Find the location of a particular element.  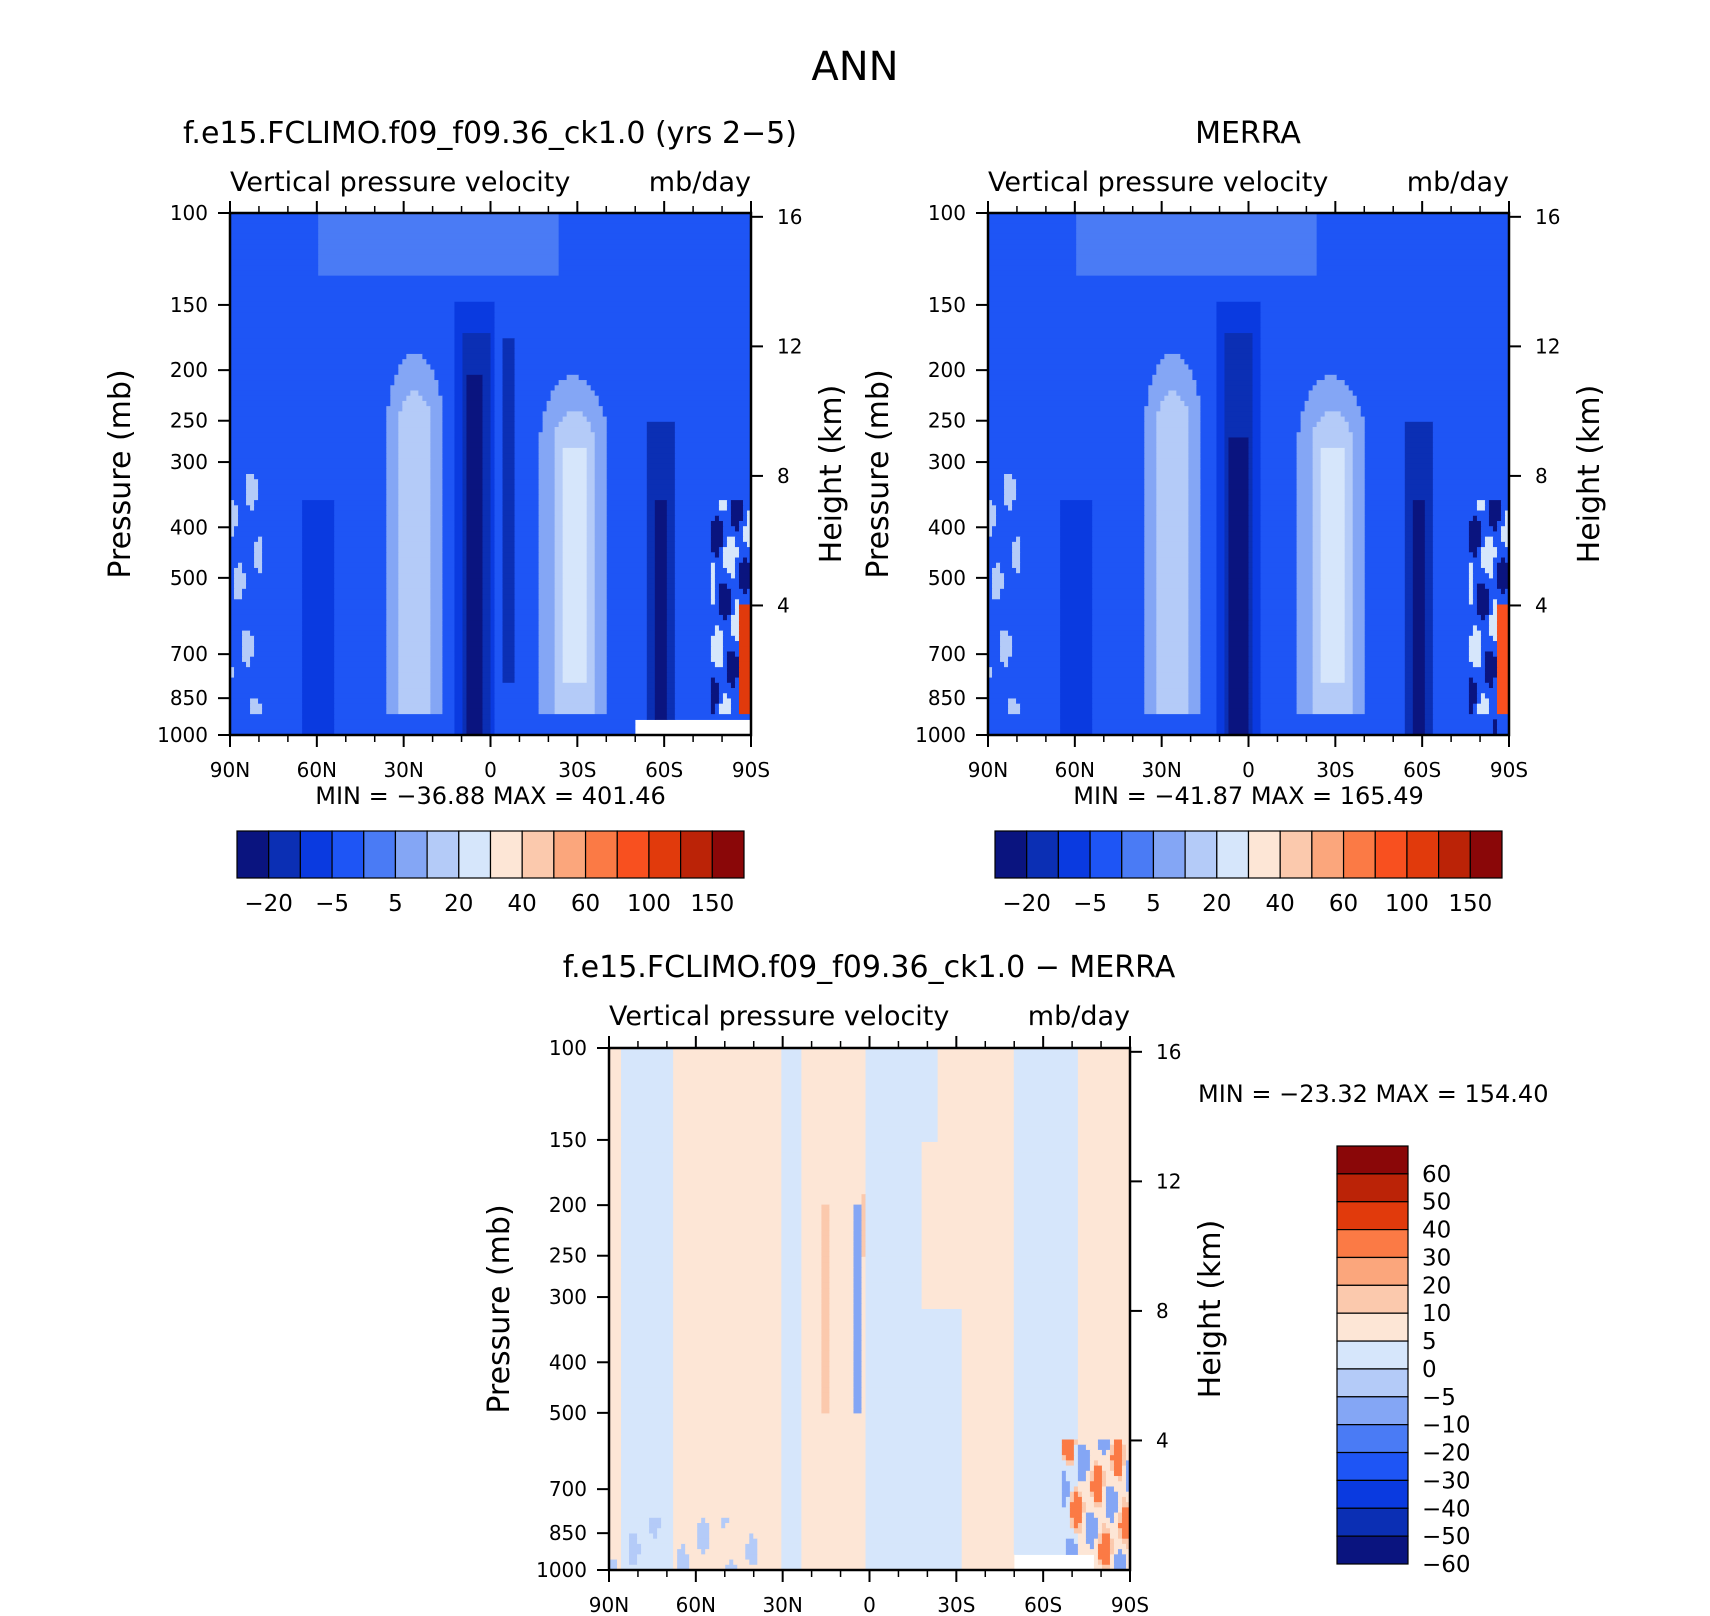

panel-title: f.e15.FCLIMO.f09_f09.36_ck1.0 (yrs 2−5) is located at coordinates (490, 133).